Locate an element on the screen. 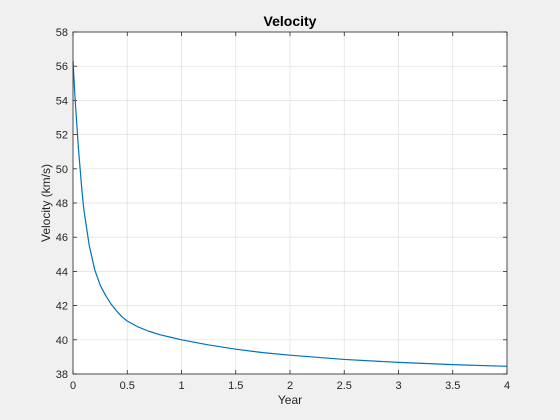  x-tick-label: 3.5 is located at coordinates (452, 386).